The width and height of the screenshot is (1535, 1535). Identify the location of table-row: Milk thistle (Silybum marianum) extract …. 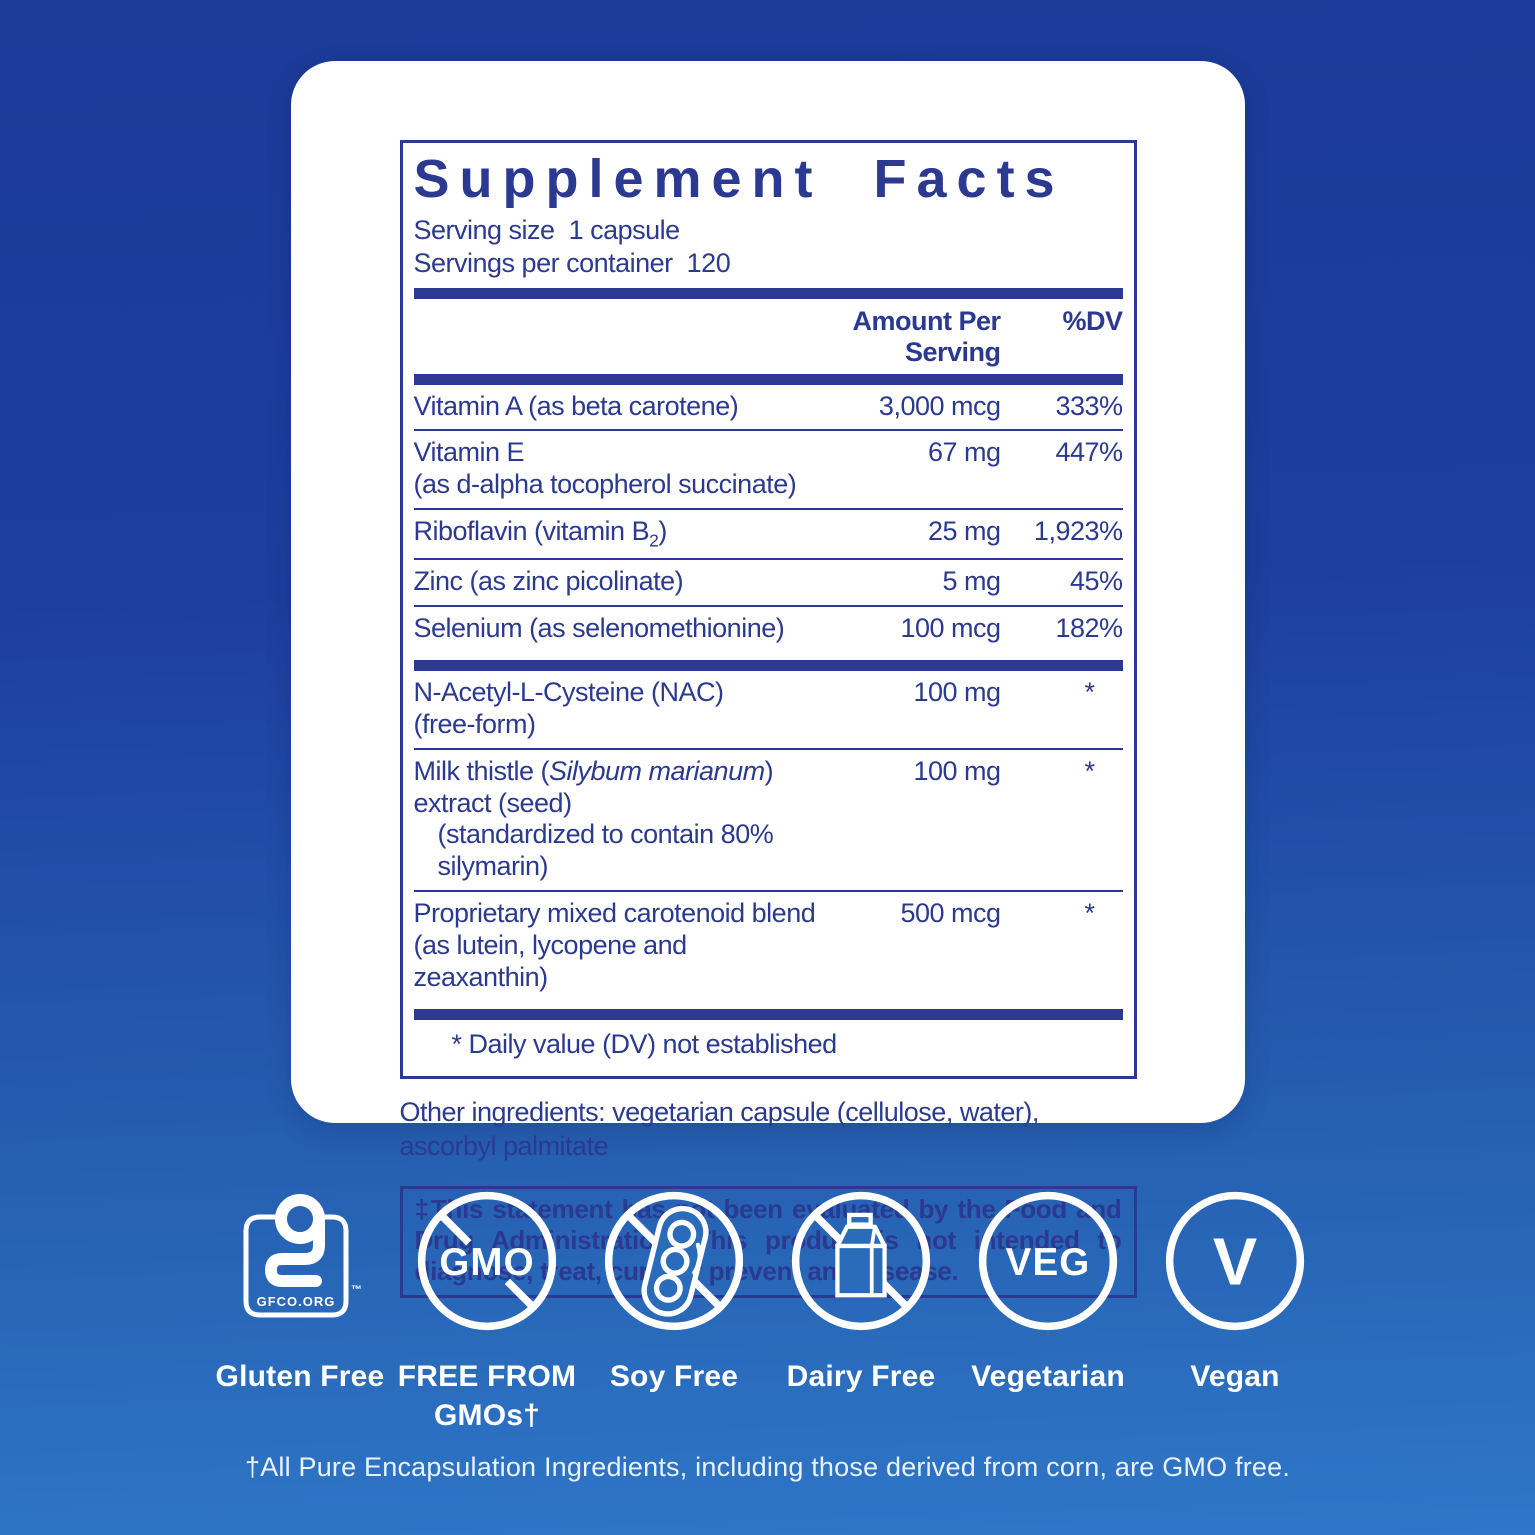
(768, 818).